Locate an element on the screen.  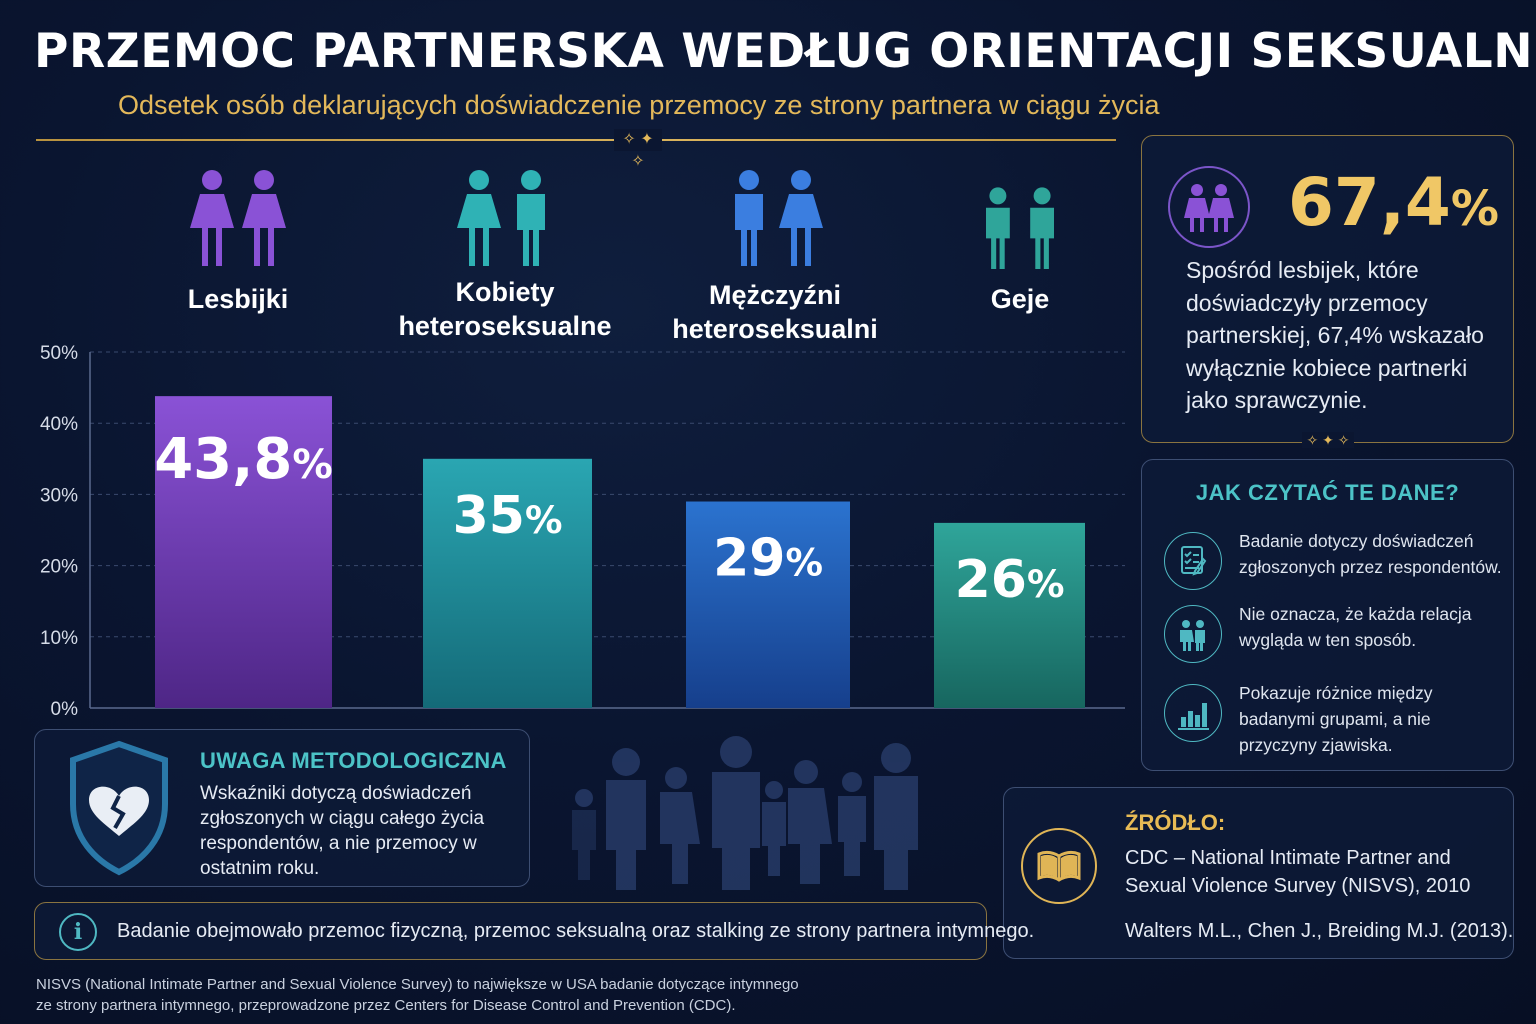
people-icon is located at coordinates (1193, 634).